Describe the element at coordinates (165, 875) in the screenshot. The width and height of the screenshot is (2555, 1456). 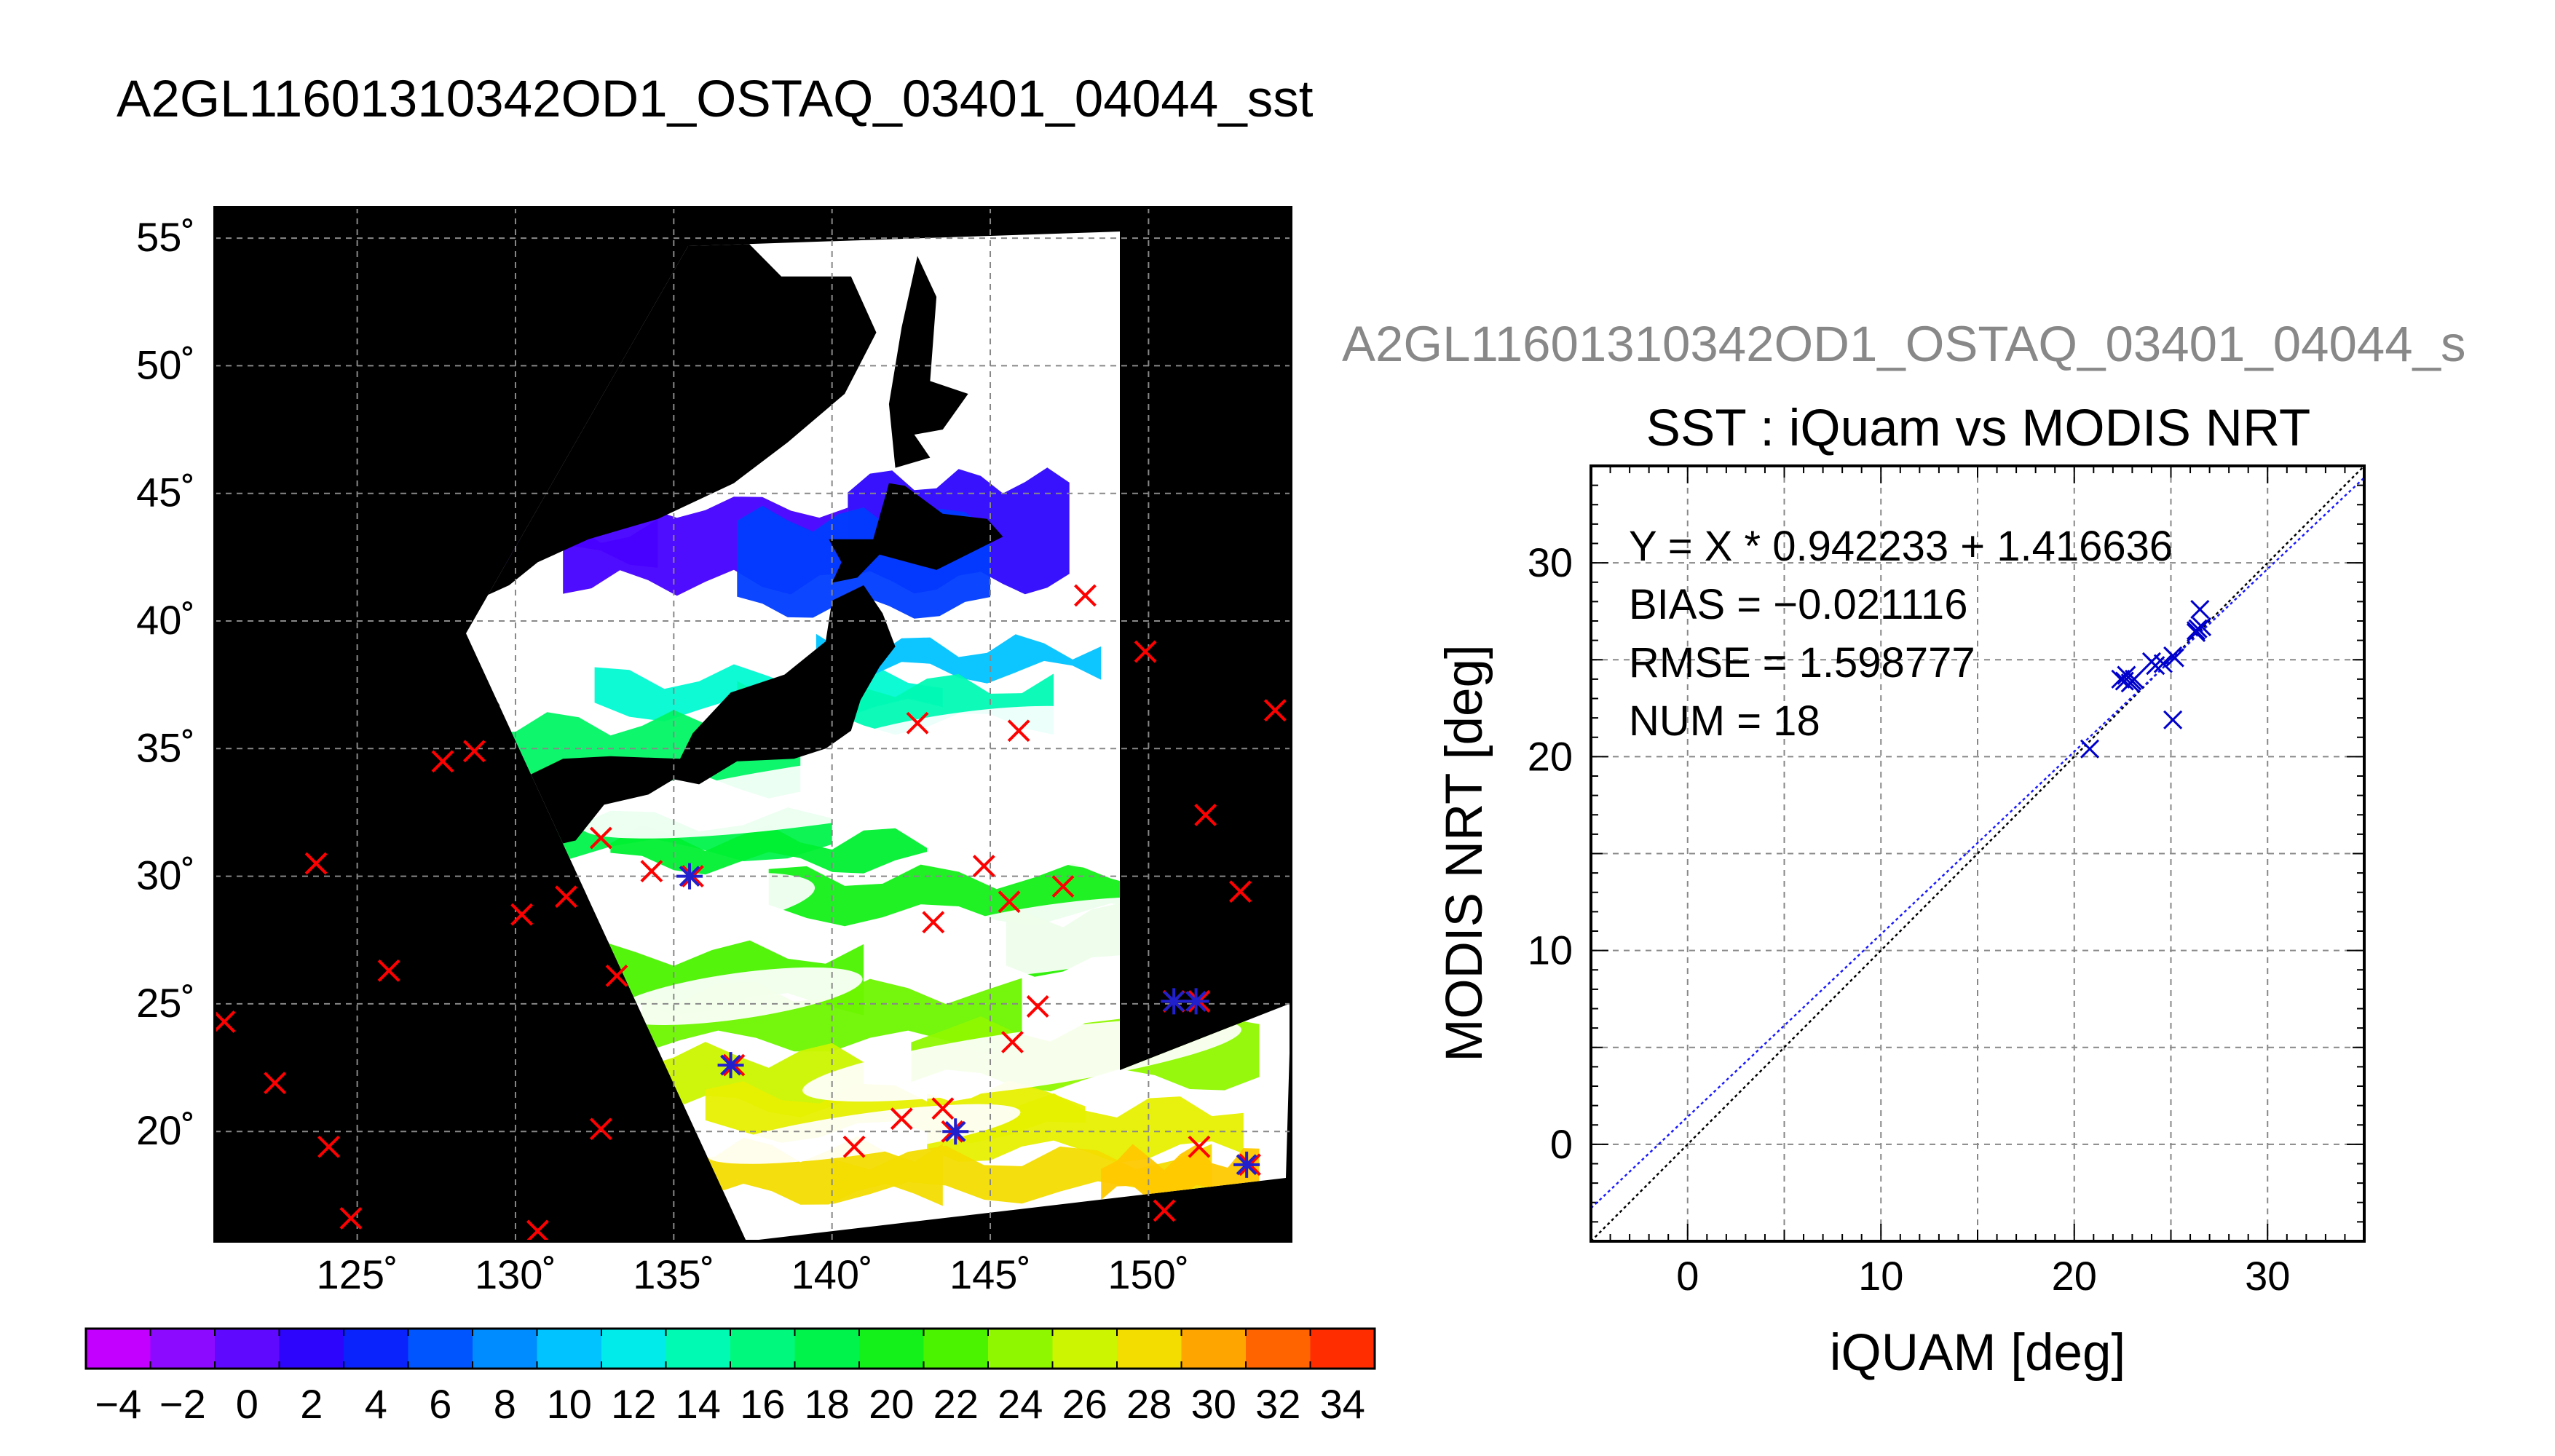
I see `lat-tick-label: 30˚` at that location.